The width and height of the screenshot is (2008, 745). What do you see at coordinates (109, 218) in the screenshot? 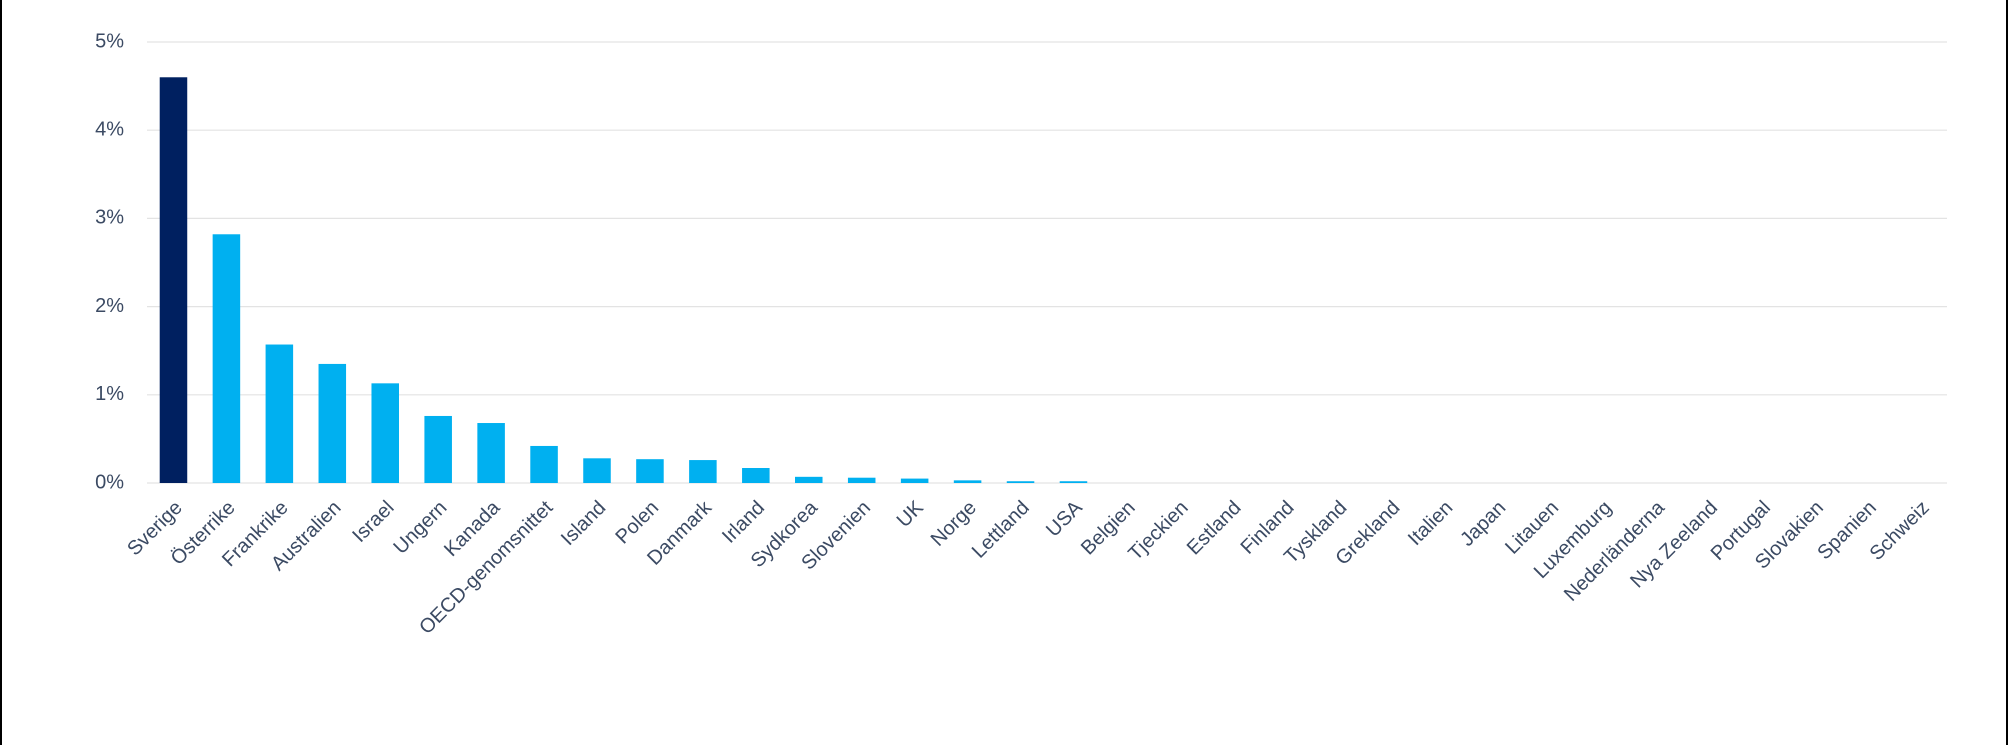
I see `y-tick-label: 3%` at bounding box center [109, 218].